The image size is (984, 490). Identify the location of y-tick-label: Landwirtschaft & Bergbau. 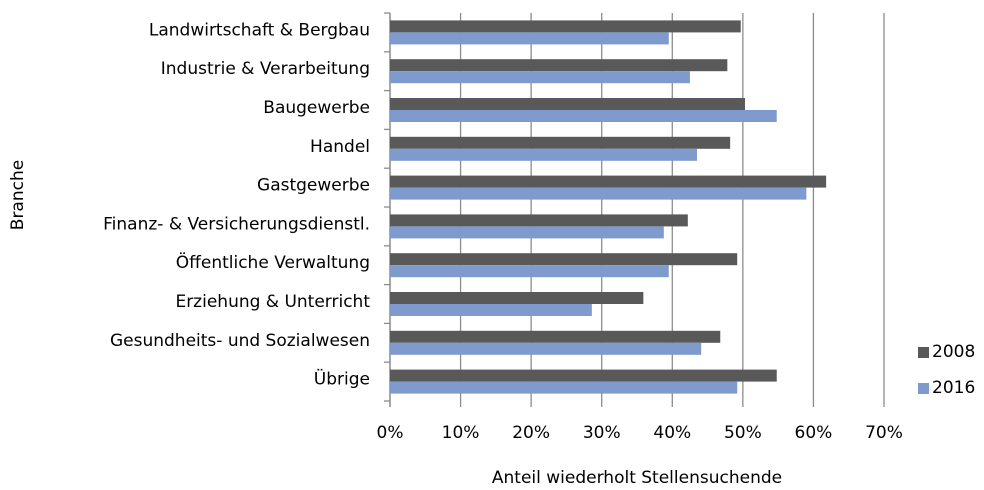
(259, 30).